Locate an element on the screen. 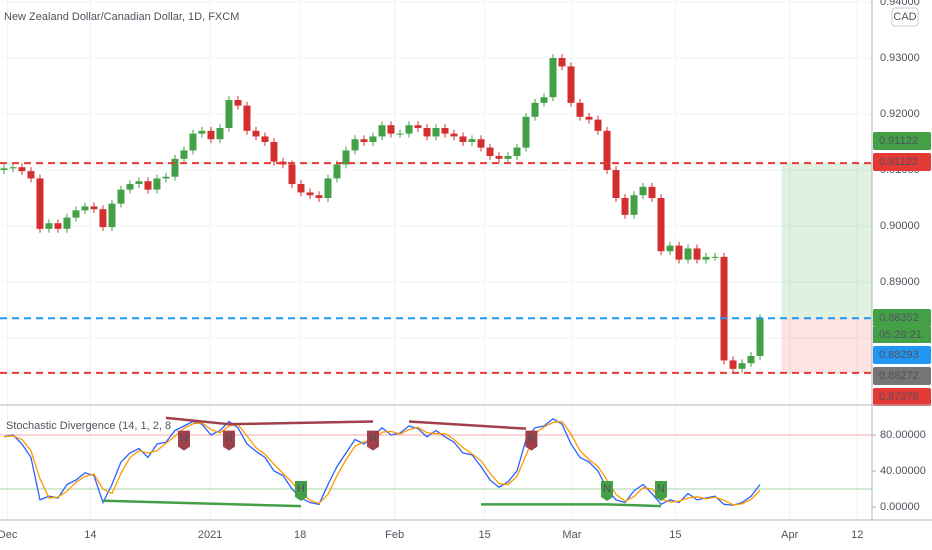  price-badge-label: 0.88293 is located at coordinates (899, 355).